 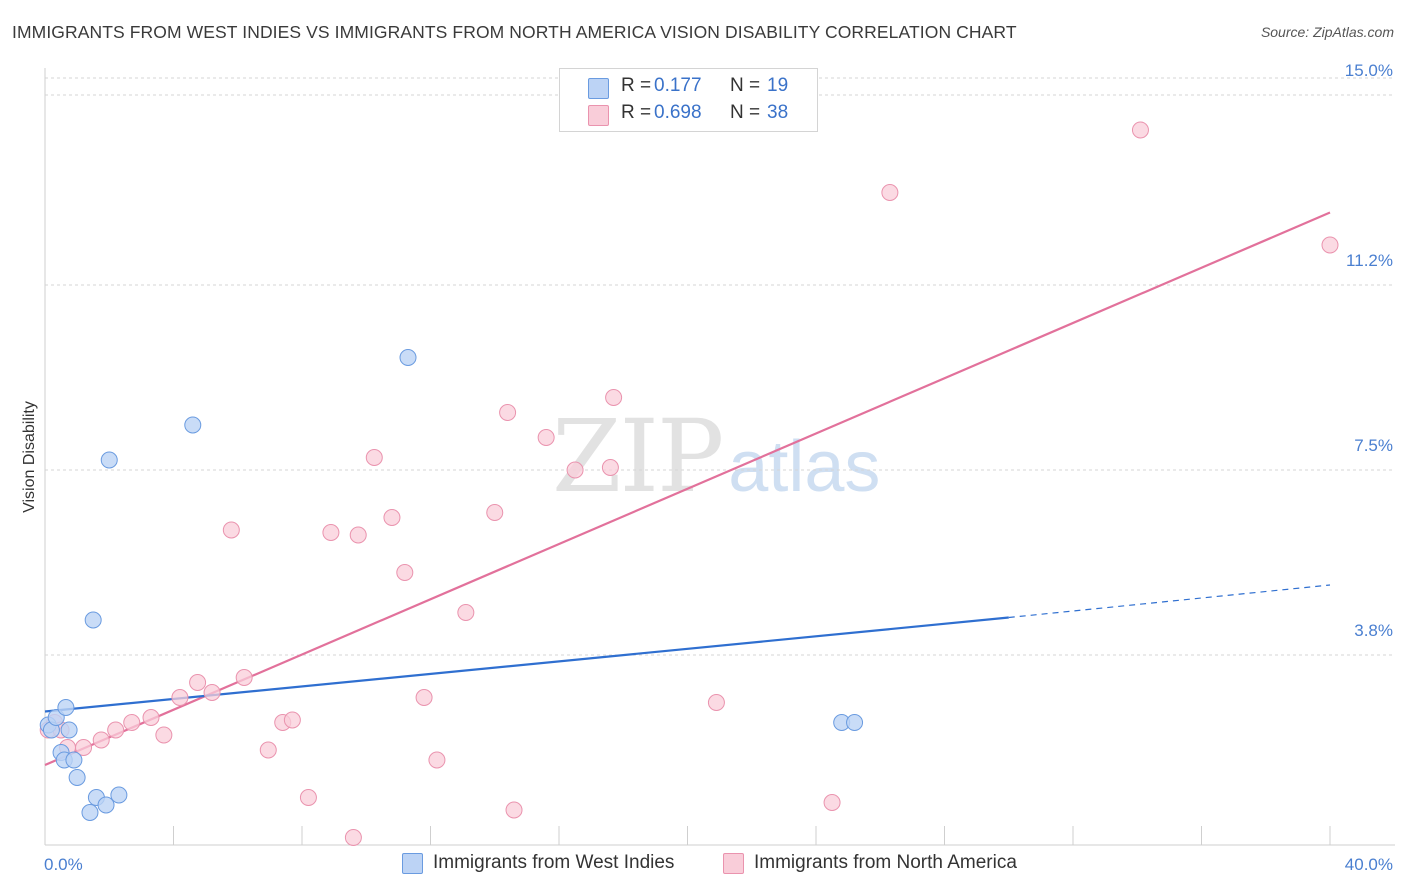 What do you see at coordinates (688, 100) in the screenshot?
I see `stats-legend: R = 0.177 N = 19 R = 0.698 N = 38` at bounding box center [688, 100].